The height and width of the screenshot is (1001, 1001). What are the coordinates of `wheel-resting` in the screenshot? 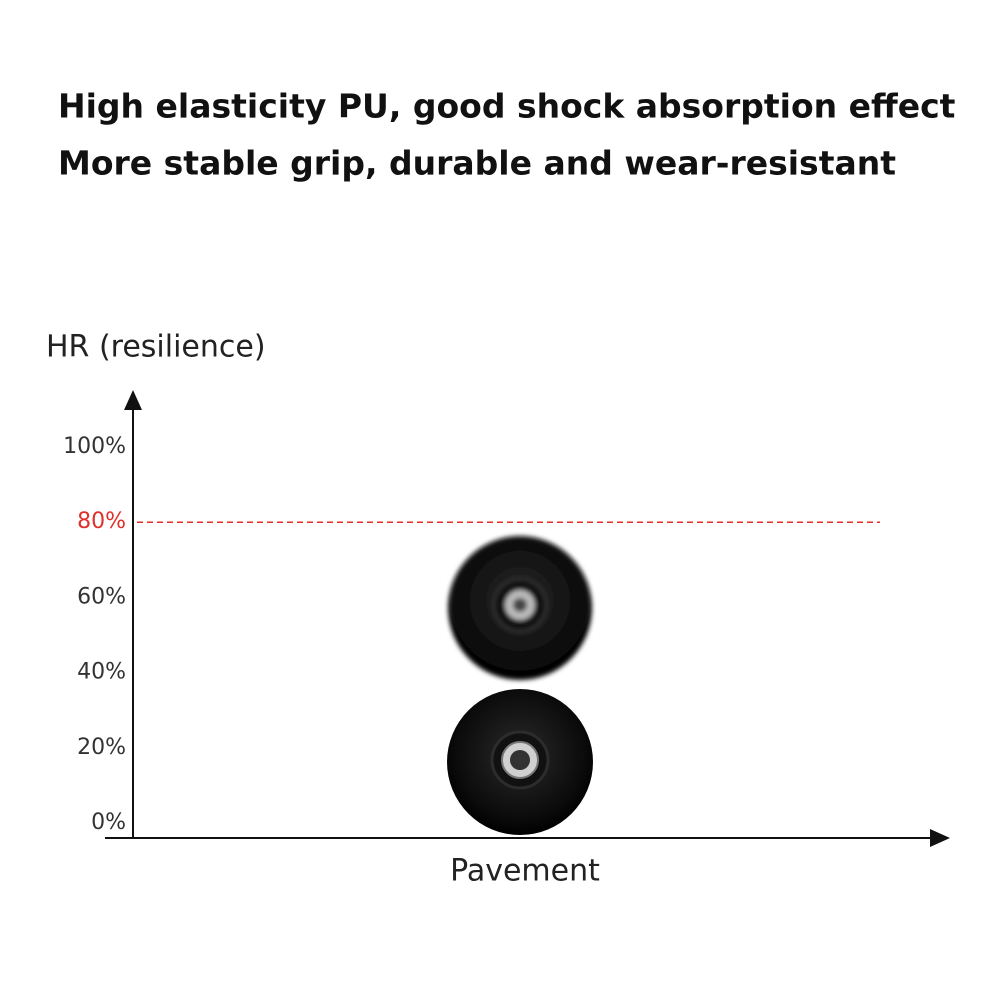 It's located at (520, 762).